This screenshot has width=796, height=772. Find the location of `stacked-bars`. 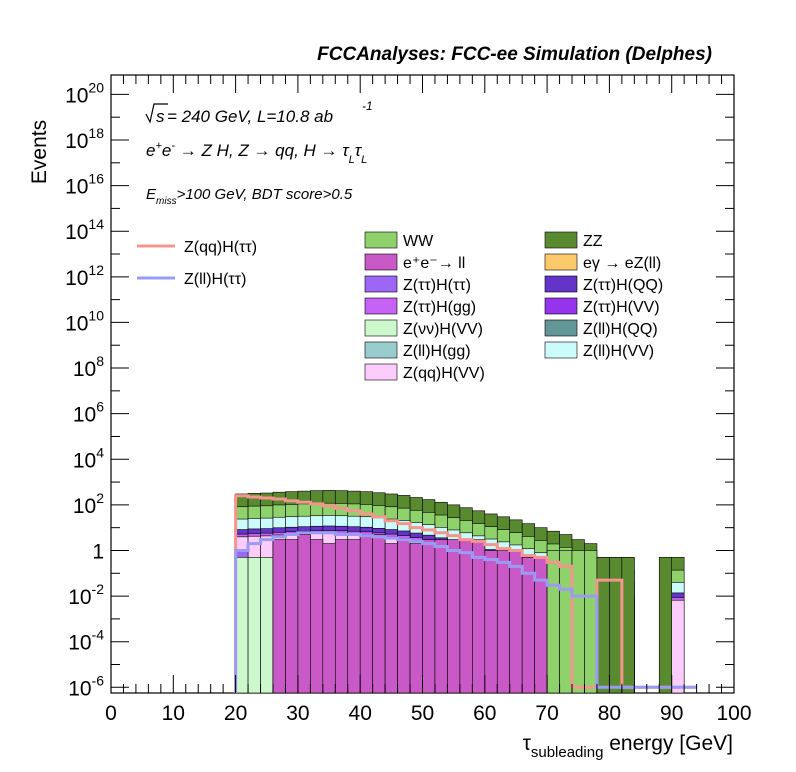

stacked-bars is located at coordinates (460, 592).